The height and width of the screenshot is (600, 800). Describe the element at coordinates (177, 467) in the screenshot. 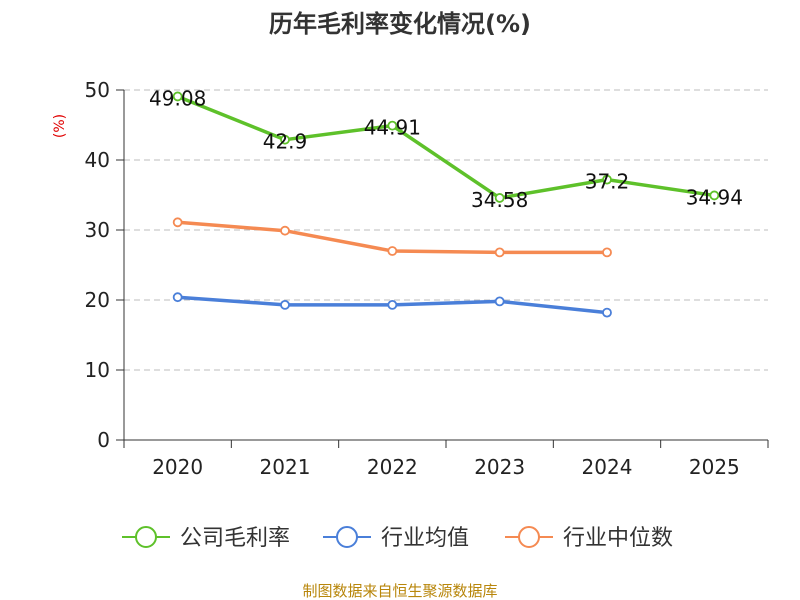

I see `x-tick-label: 2020` at that location.